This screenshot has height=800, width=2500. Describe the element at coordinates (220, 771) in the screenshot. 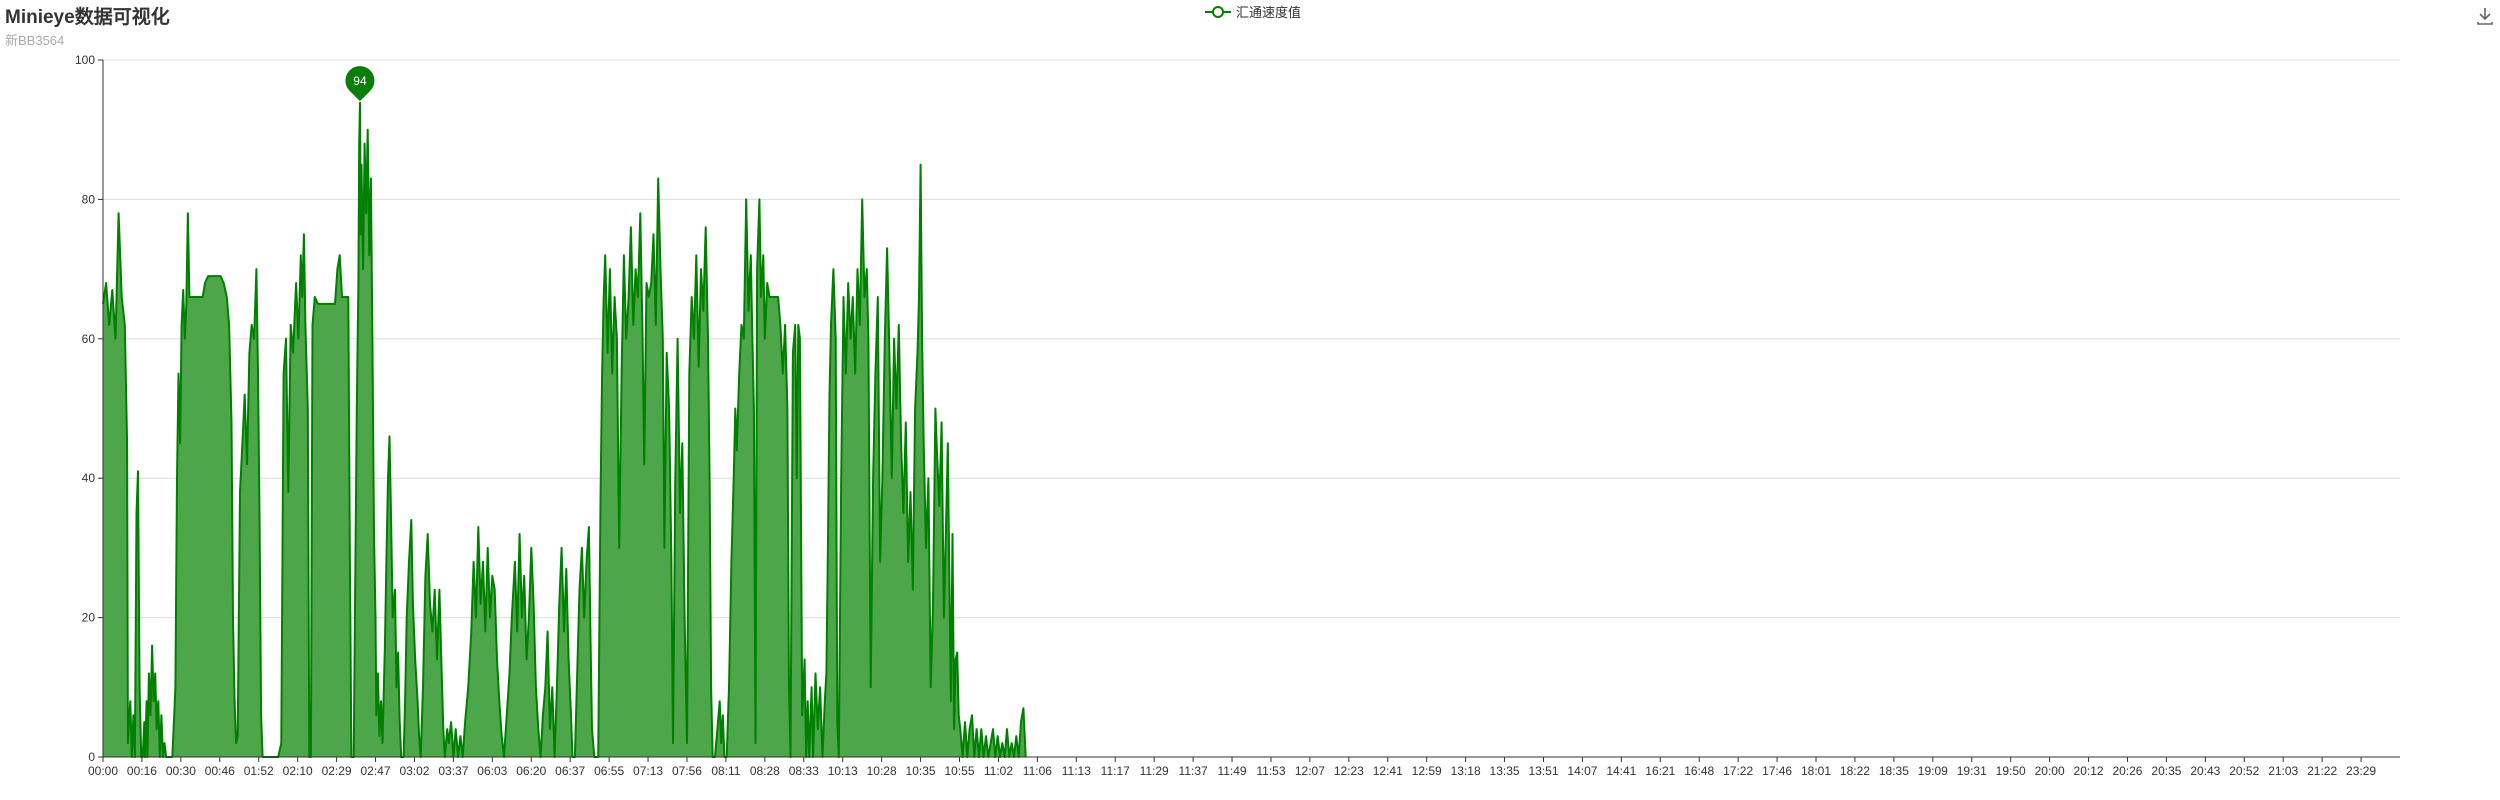

I see `x-tick-label: 00:46` at that location.